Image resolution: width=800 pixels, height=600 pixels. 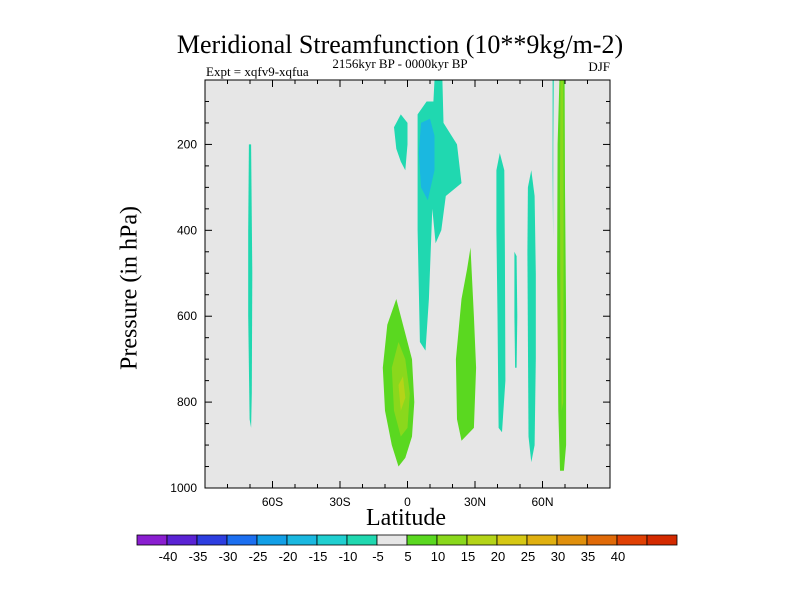 What do you see at coordinates (400, 63) in the screenshot?
I see `time-range-label: 2156kyr BP - 0000kyr BP` at bounding box center [400, 63].